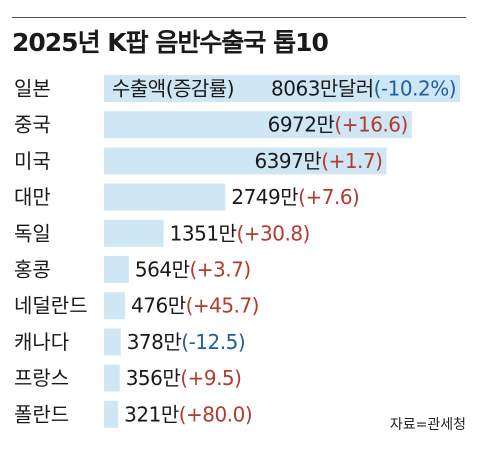 This screenshot has height=456, width=480. I want to click on value-label: 564만(+3.7), so click(193, 270).